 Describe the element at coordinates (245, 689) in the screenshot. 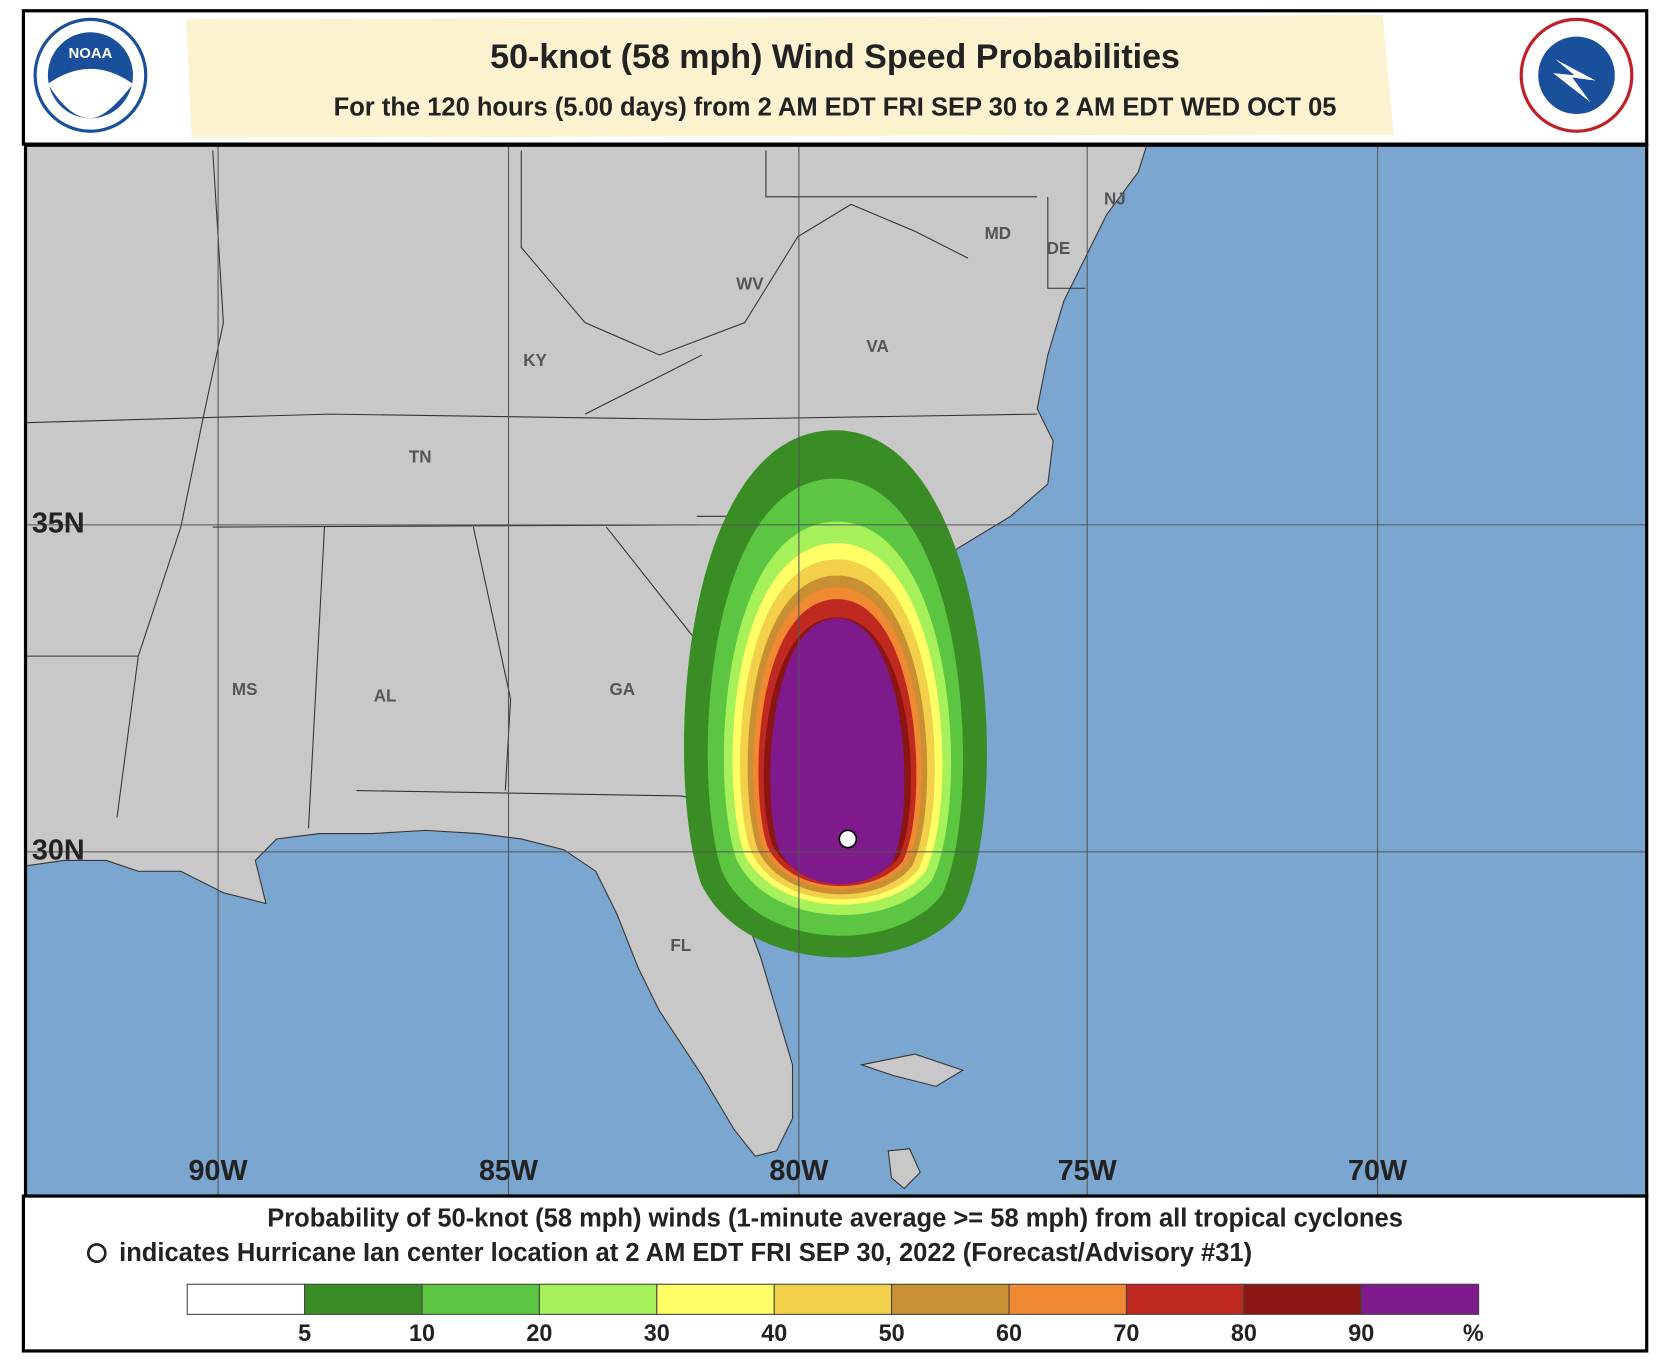

I see `state-label: MS` at that location.